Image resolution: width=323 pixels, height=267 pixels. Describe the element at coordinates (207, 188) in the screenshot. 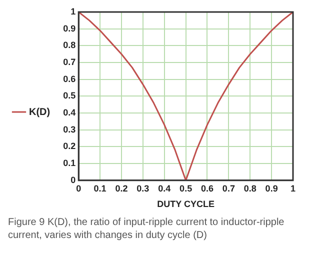

I see `x-tick-label: 0.6` at that location.